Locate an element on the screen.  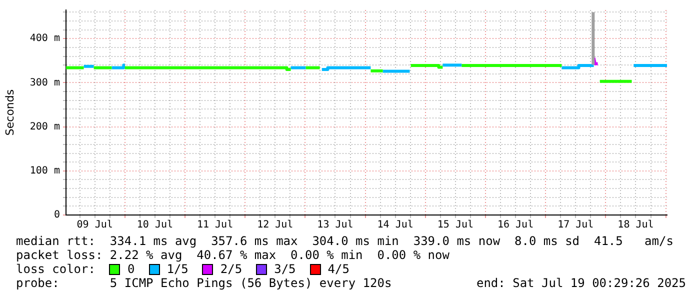
text: packet loss: 2.22 % avg 40.67 % max 0.00 % min 0.00 % now is located at coordinates (233, 255).